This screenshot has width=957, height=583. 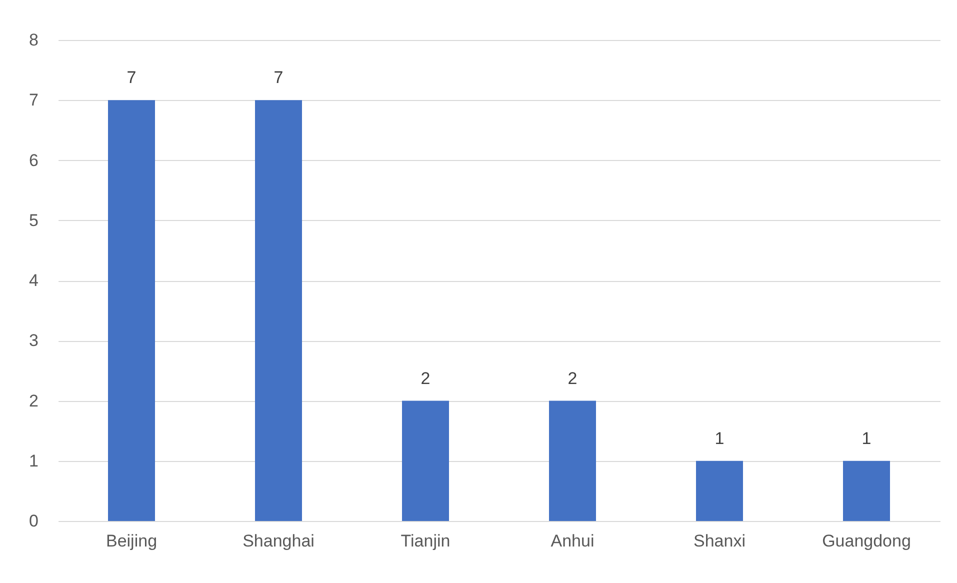 I want to click on x-tick-label: Anhui, so click(x=572, y=541).